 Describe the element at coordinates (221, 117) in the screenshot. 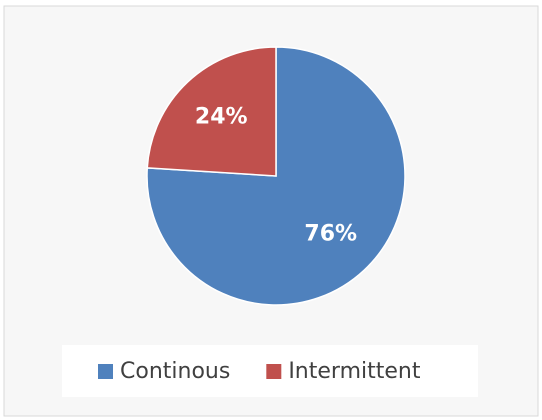

I see `data-label: 24%` at that location.